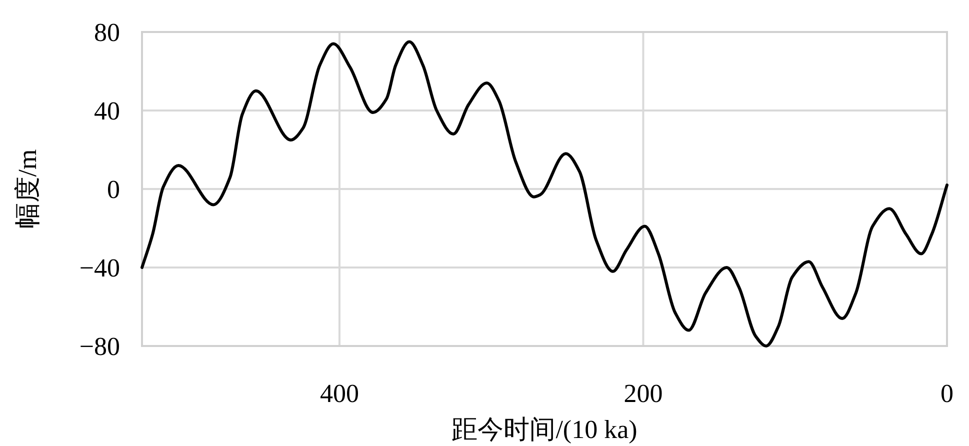  What do you see at coordinates (99, 346) in the screenshot?
I see `y-tick-label: −80` at bounding box center [99, 346].